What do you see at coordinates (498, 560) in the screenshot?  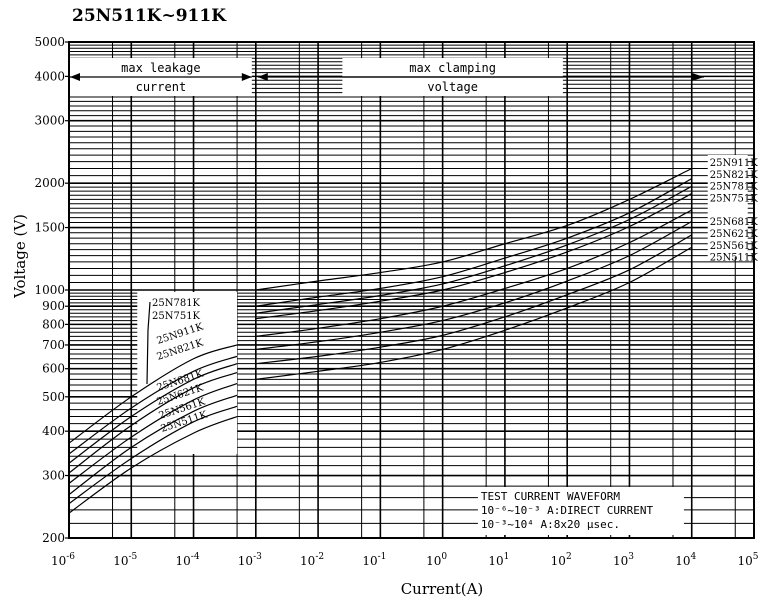 I see `x-tick-label: 10¹` at bounding box center [498, 560].